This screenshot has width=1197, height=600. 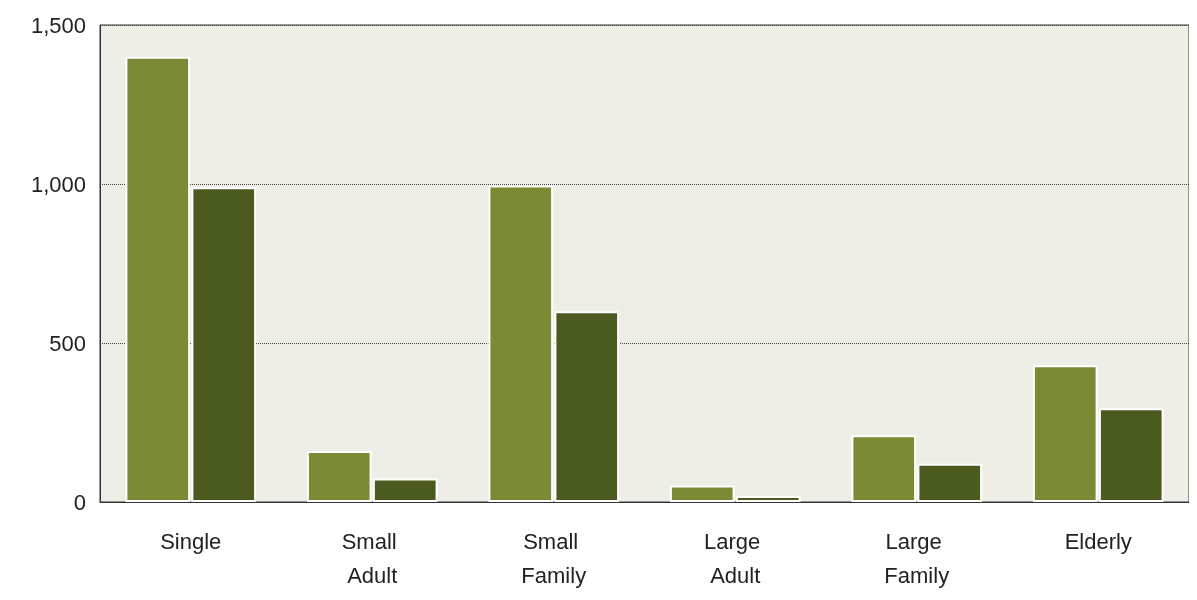 I want to click on x-tick-label: Small Family, so click(x=554, y=558).